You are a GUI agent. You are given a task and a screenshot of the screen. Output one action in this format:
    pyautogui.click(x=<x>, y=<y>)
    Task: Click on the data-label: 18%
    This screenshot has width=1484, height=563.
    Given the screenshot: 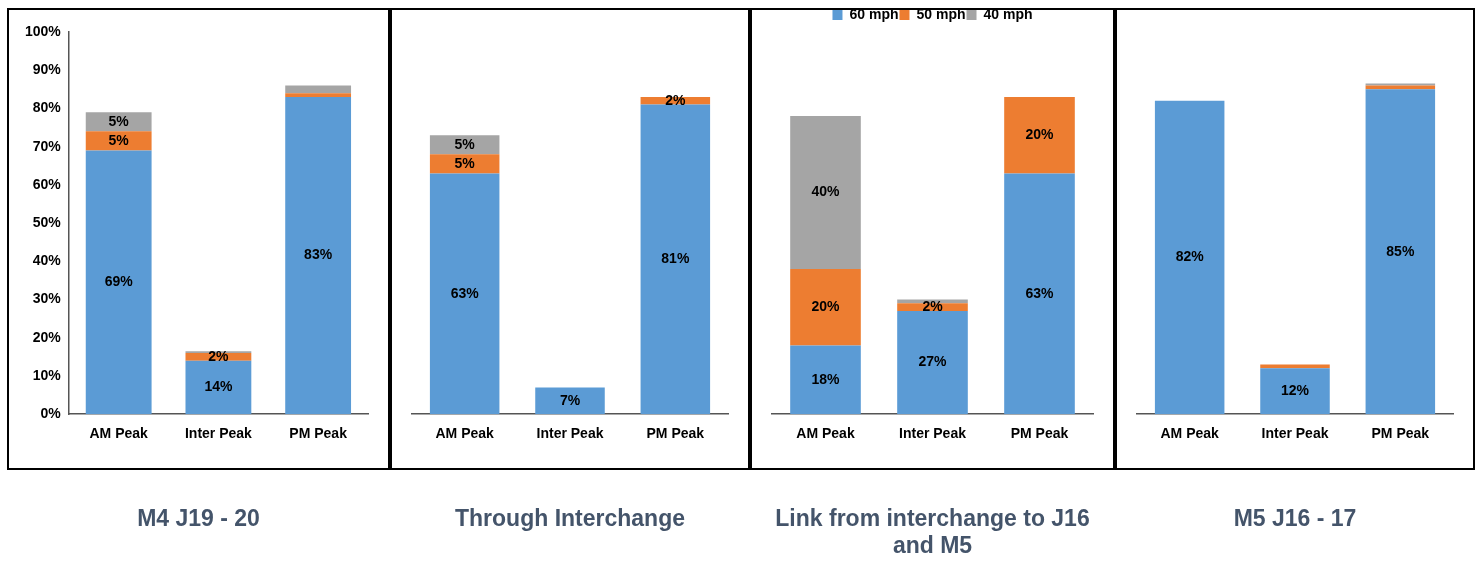 What is the action you would take?
    pyautogui.click(x=826, y=378)
    